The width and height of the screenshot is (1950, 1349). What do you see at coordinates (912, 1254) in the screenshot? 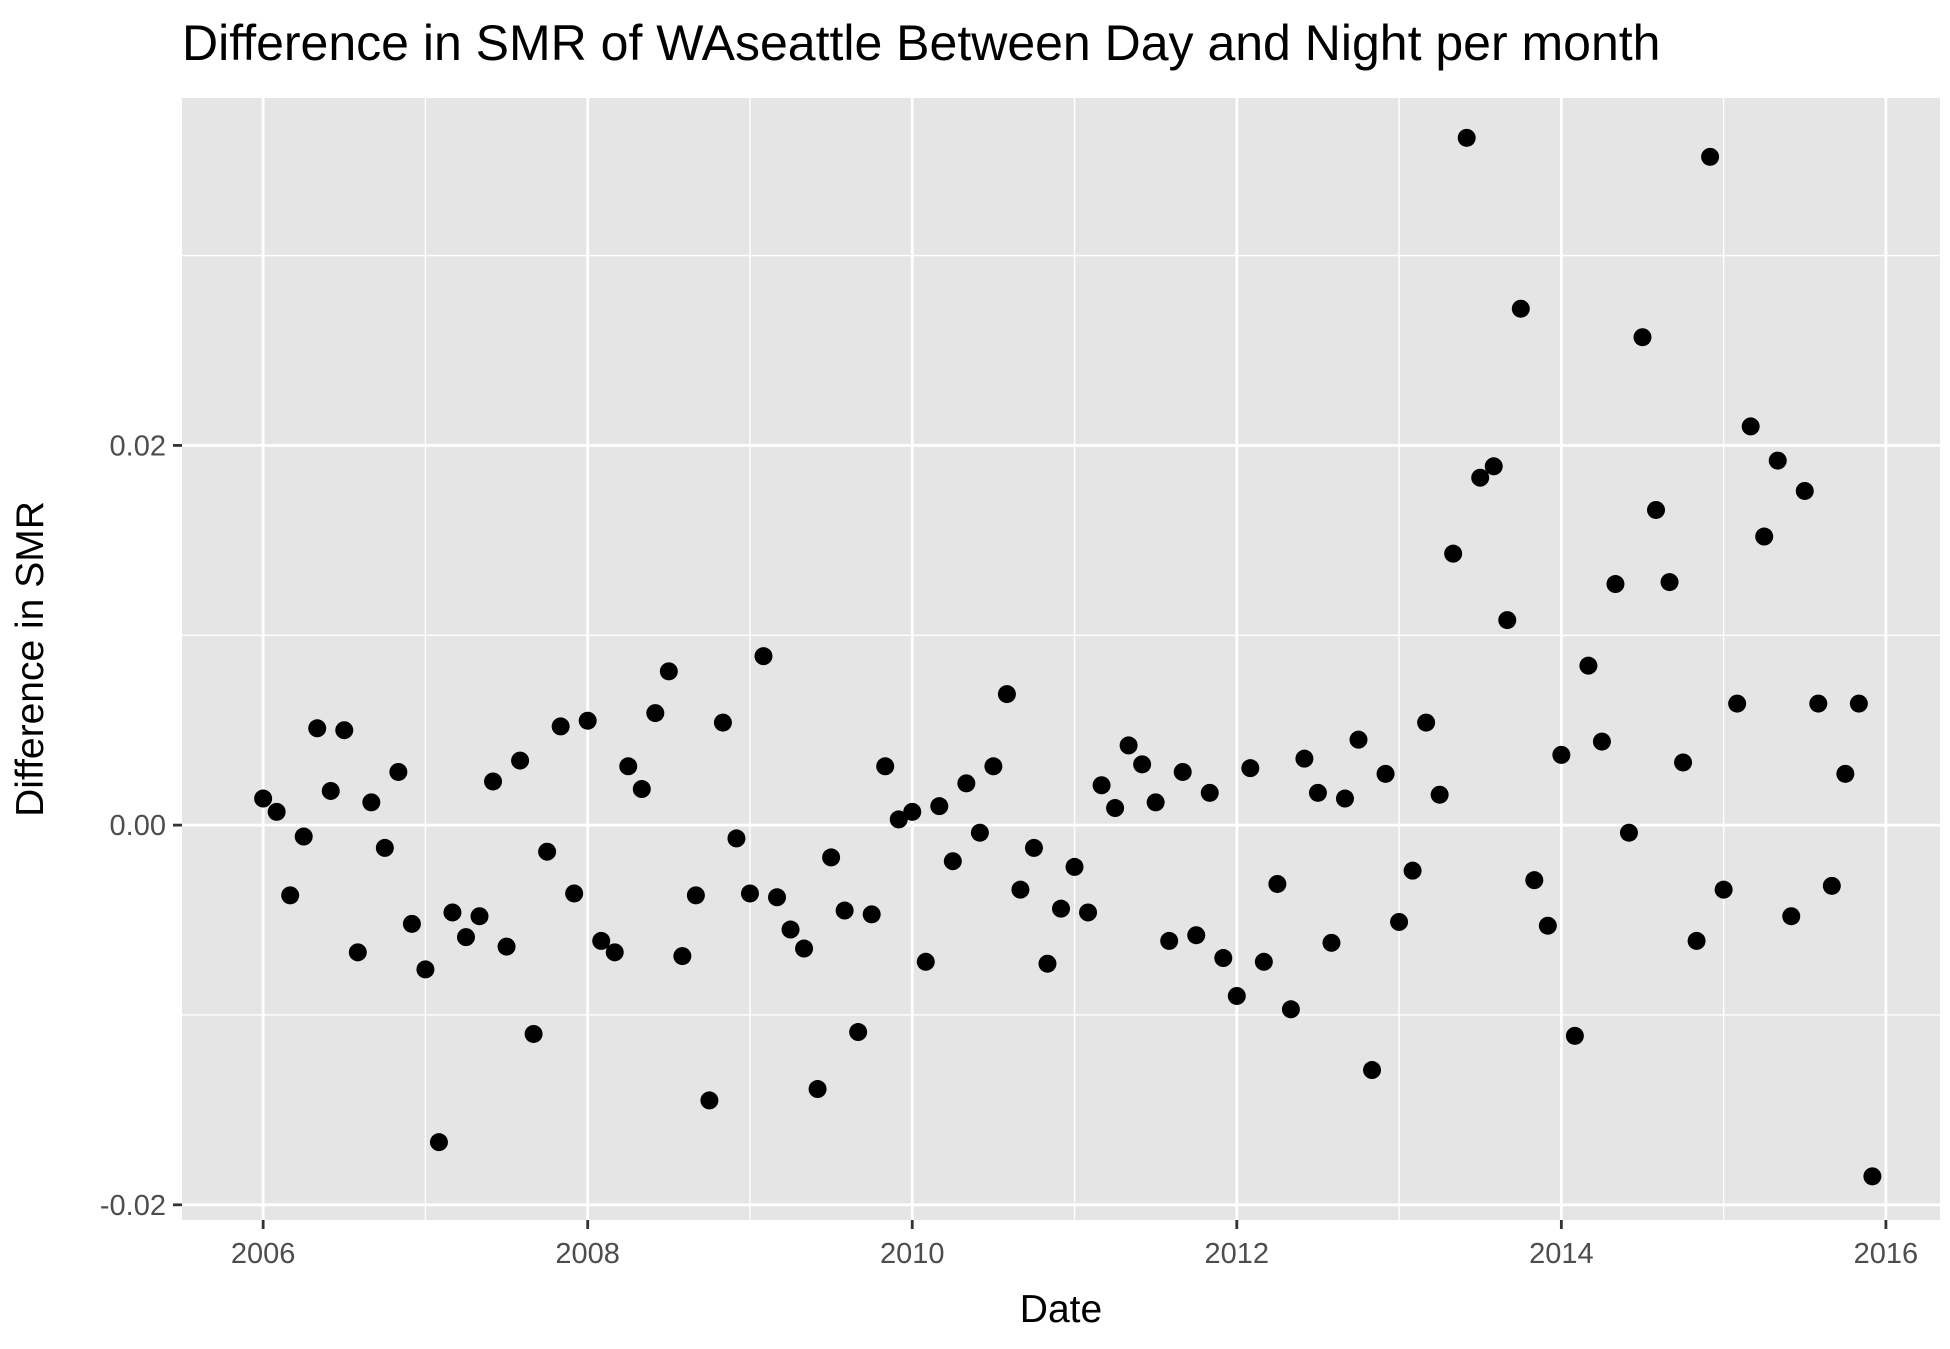
I see `x-tick-label: 2010` at bounding box center [912, 1254].